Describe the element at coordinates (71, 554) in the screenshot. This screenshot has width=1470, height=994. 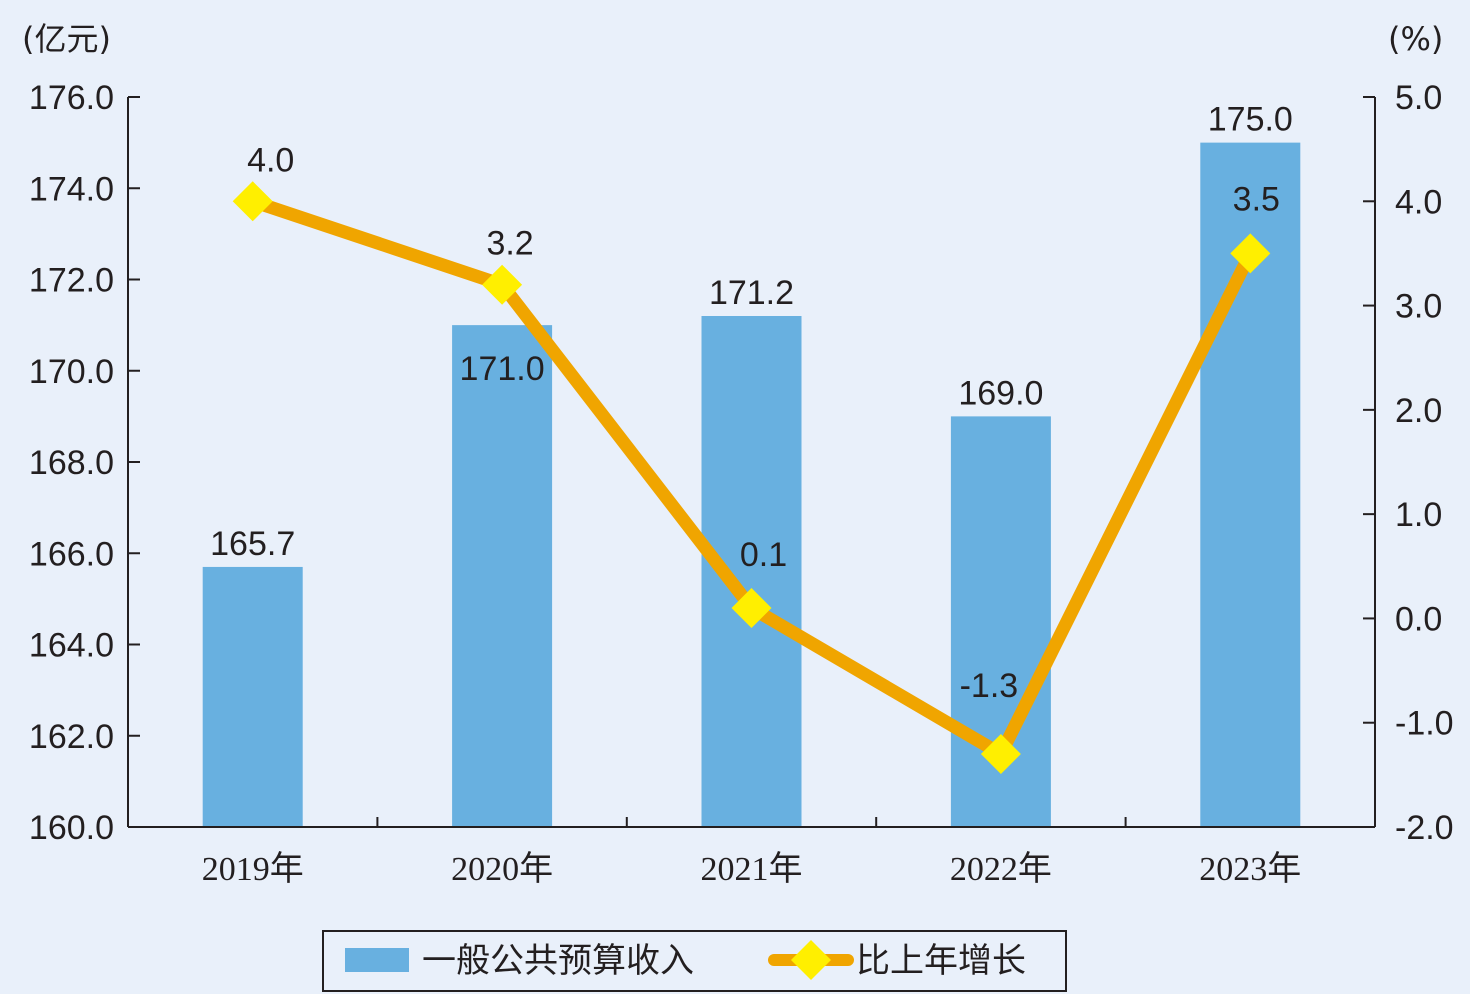
I see `left-tick-label: 166.0` at that location.